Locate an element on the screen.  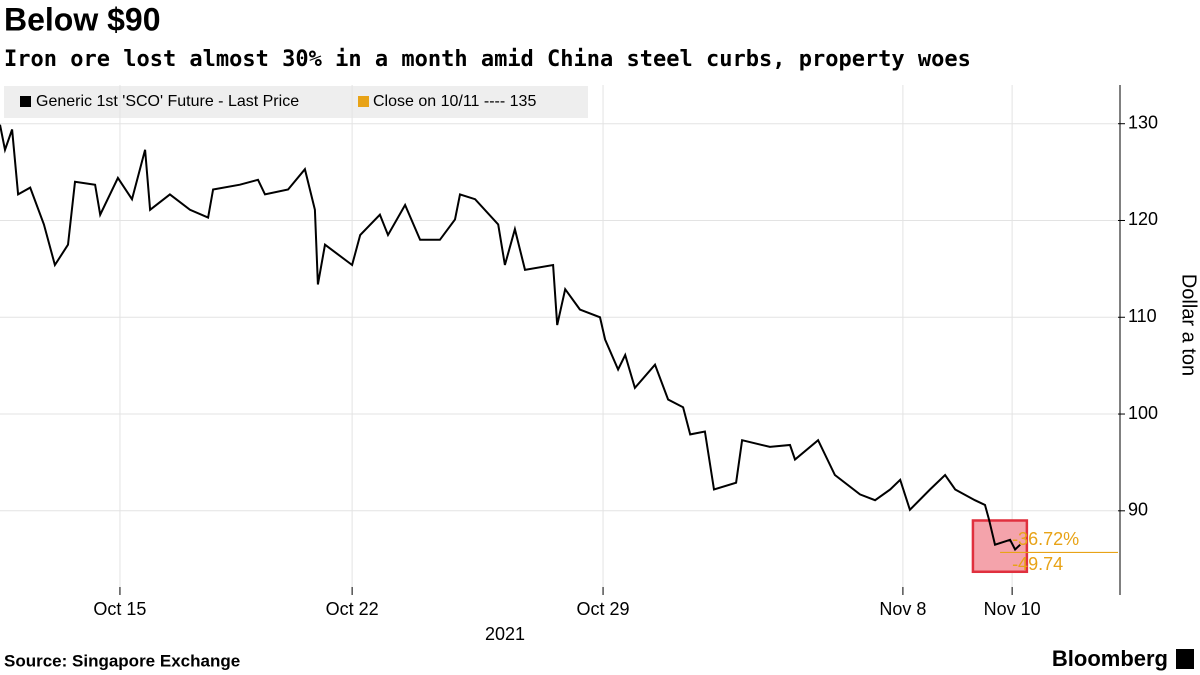
y-tick-label: 120 is located at coordinates (1143, 219).